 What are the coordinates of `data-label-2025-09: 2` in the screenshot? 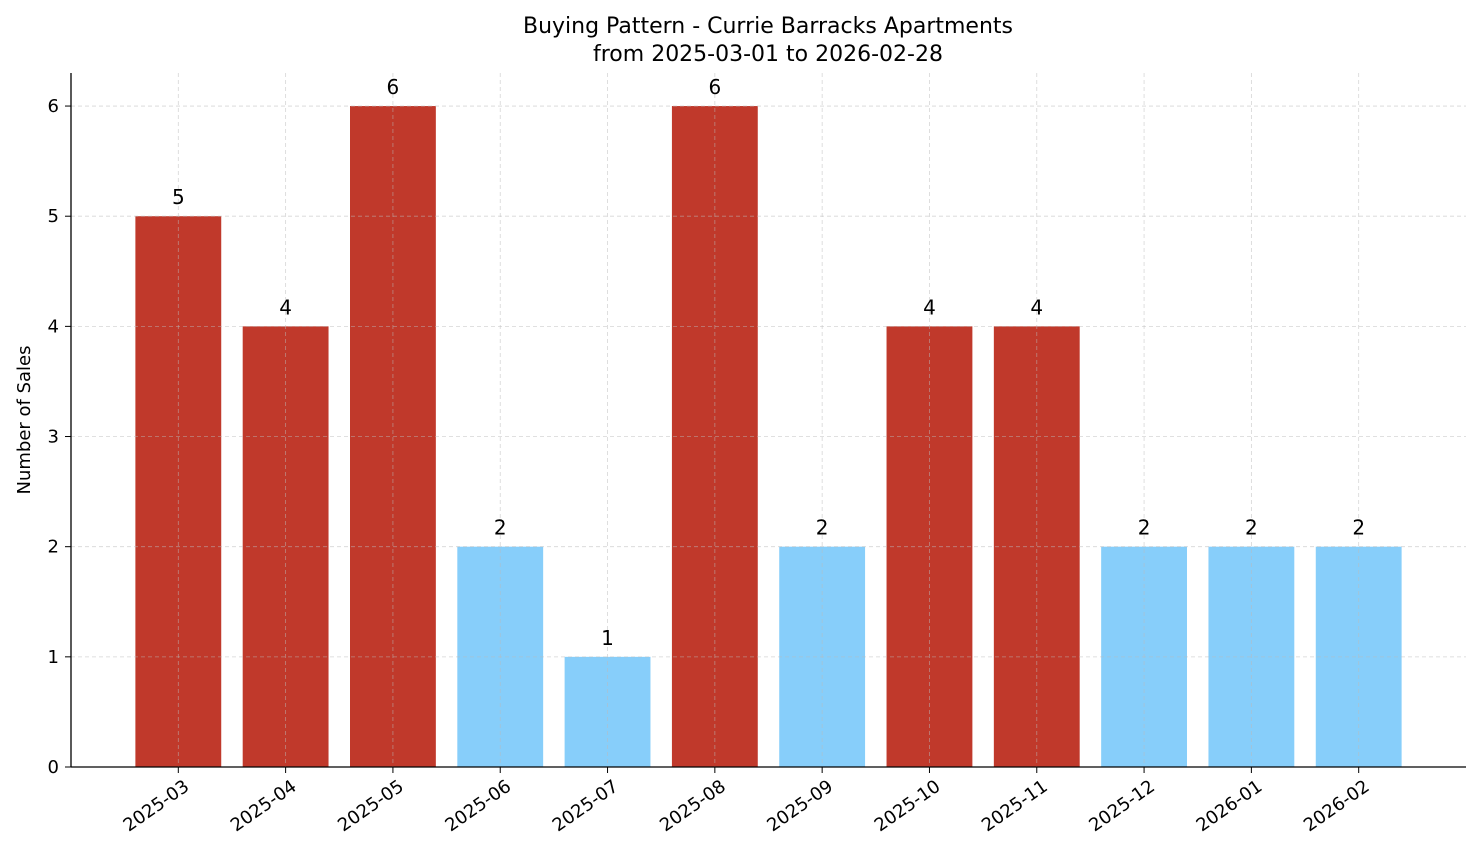 It's located at (822, 528).